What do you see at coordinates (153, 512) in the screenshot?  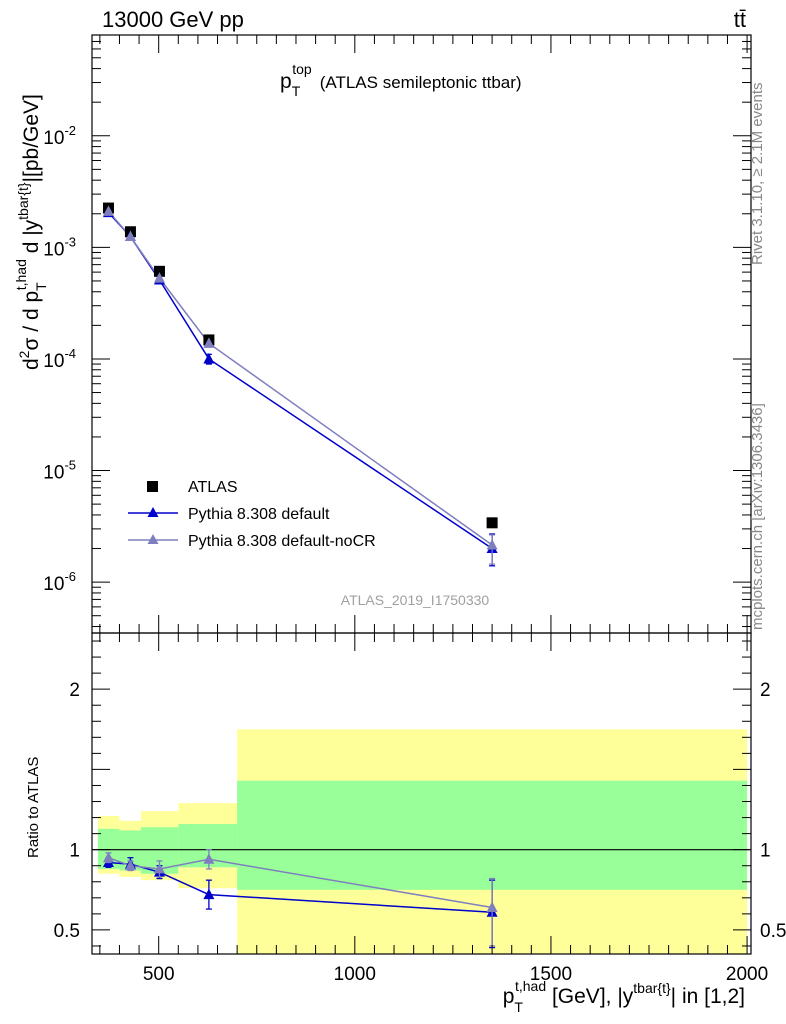 I see `legend-marker-pythia-default` at bounding box center [153, 512].